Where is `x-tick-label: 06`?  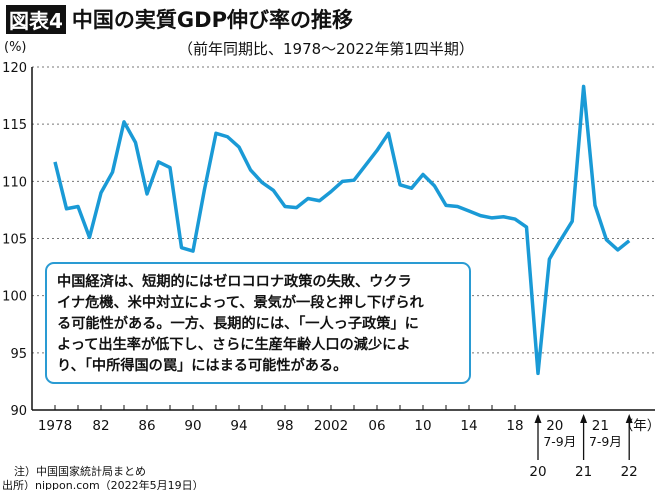 x-tick-label: 06 is located at coordinates (376, 426).